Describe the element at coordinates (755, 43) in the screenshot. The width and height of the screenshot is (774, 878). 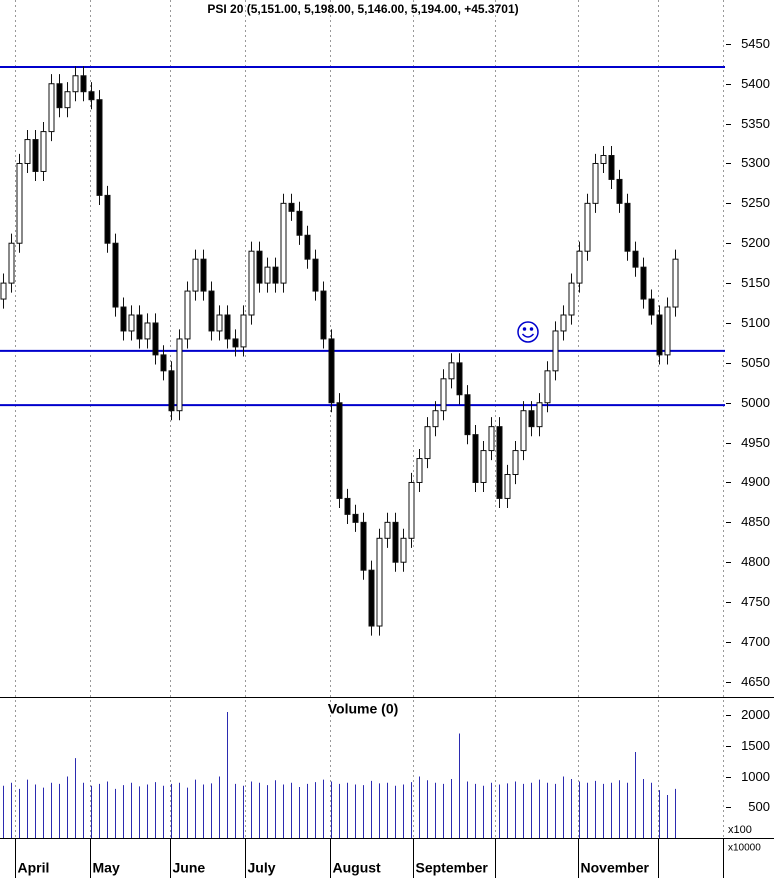
I see `y-tick-label: 5450` at that location.